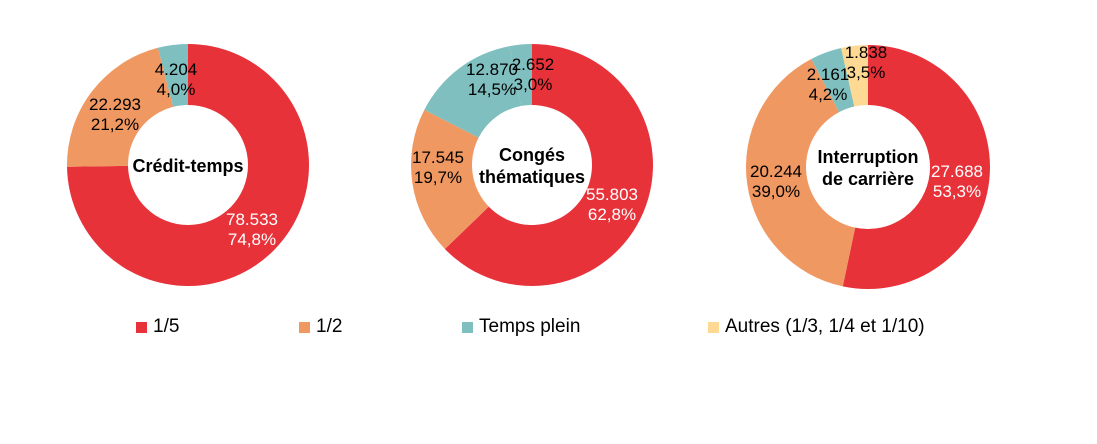 The height and width of the screenshot is (444, 1097). I want to click on data-label-percent: 3,0%, so click(533, 84).